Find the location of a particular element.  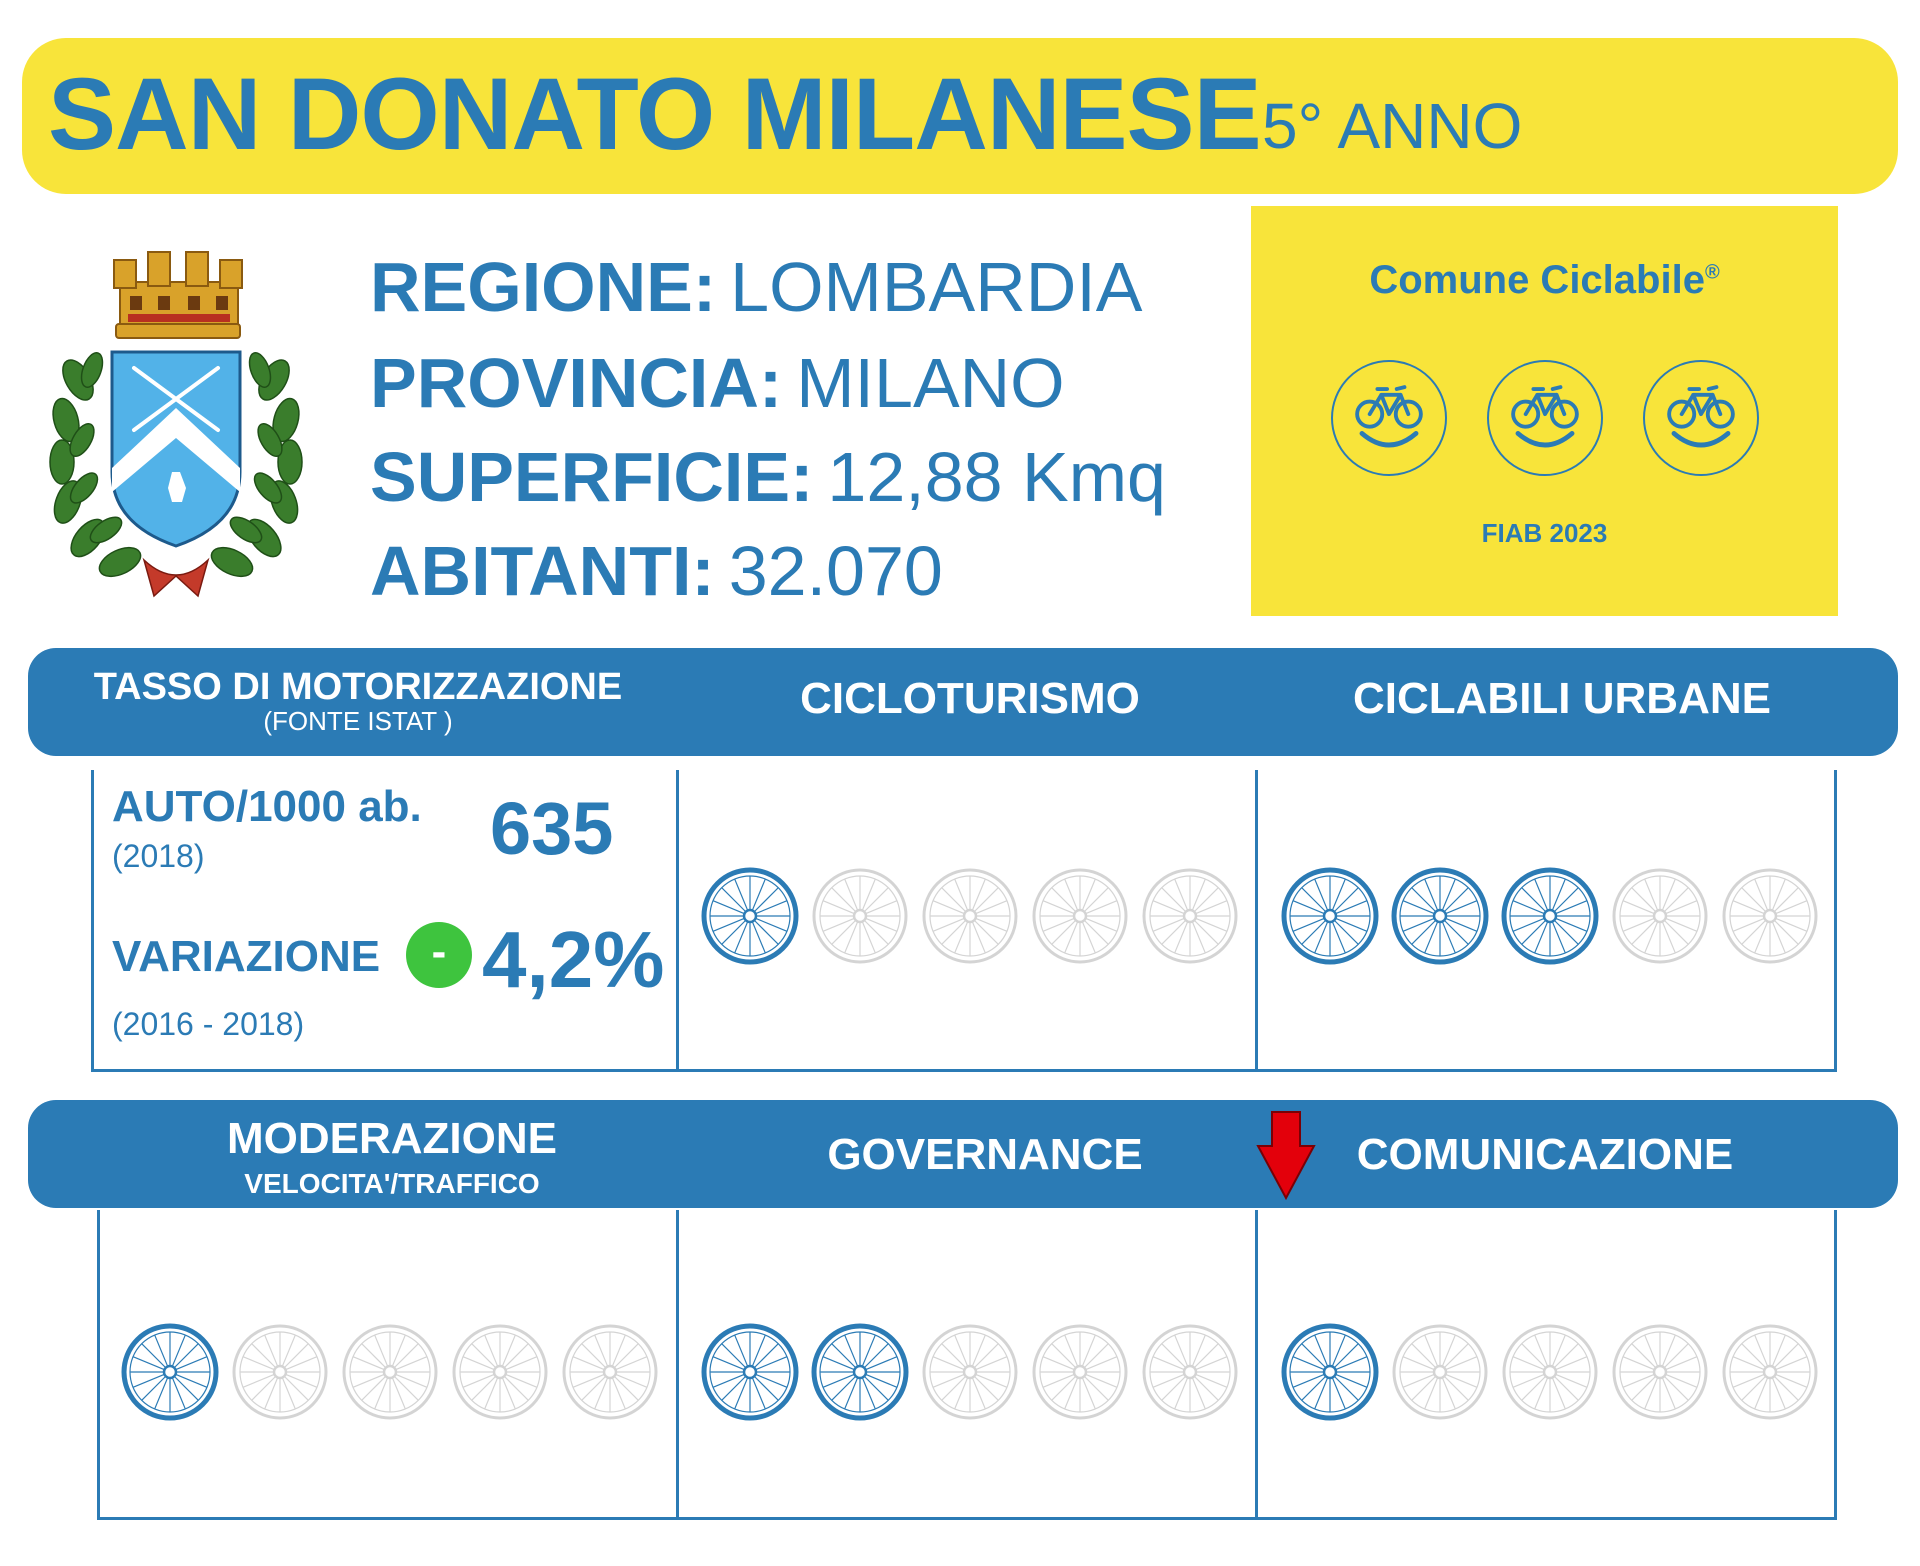

cicloturismo-title: CICLOTURISMO is located at coordinates (970, 698).